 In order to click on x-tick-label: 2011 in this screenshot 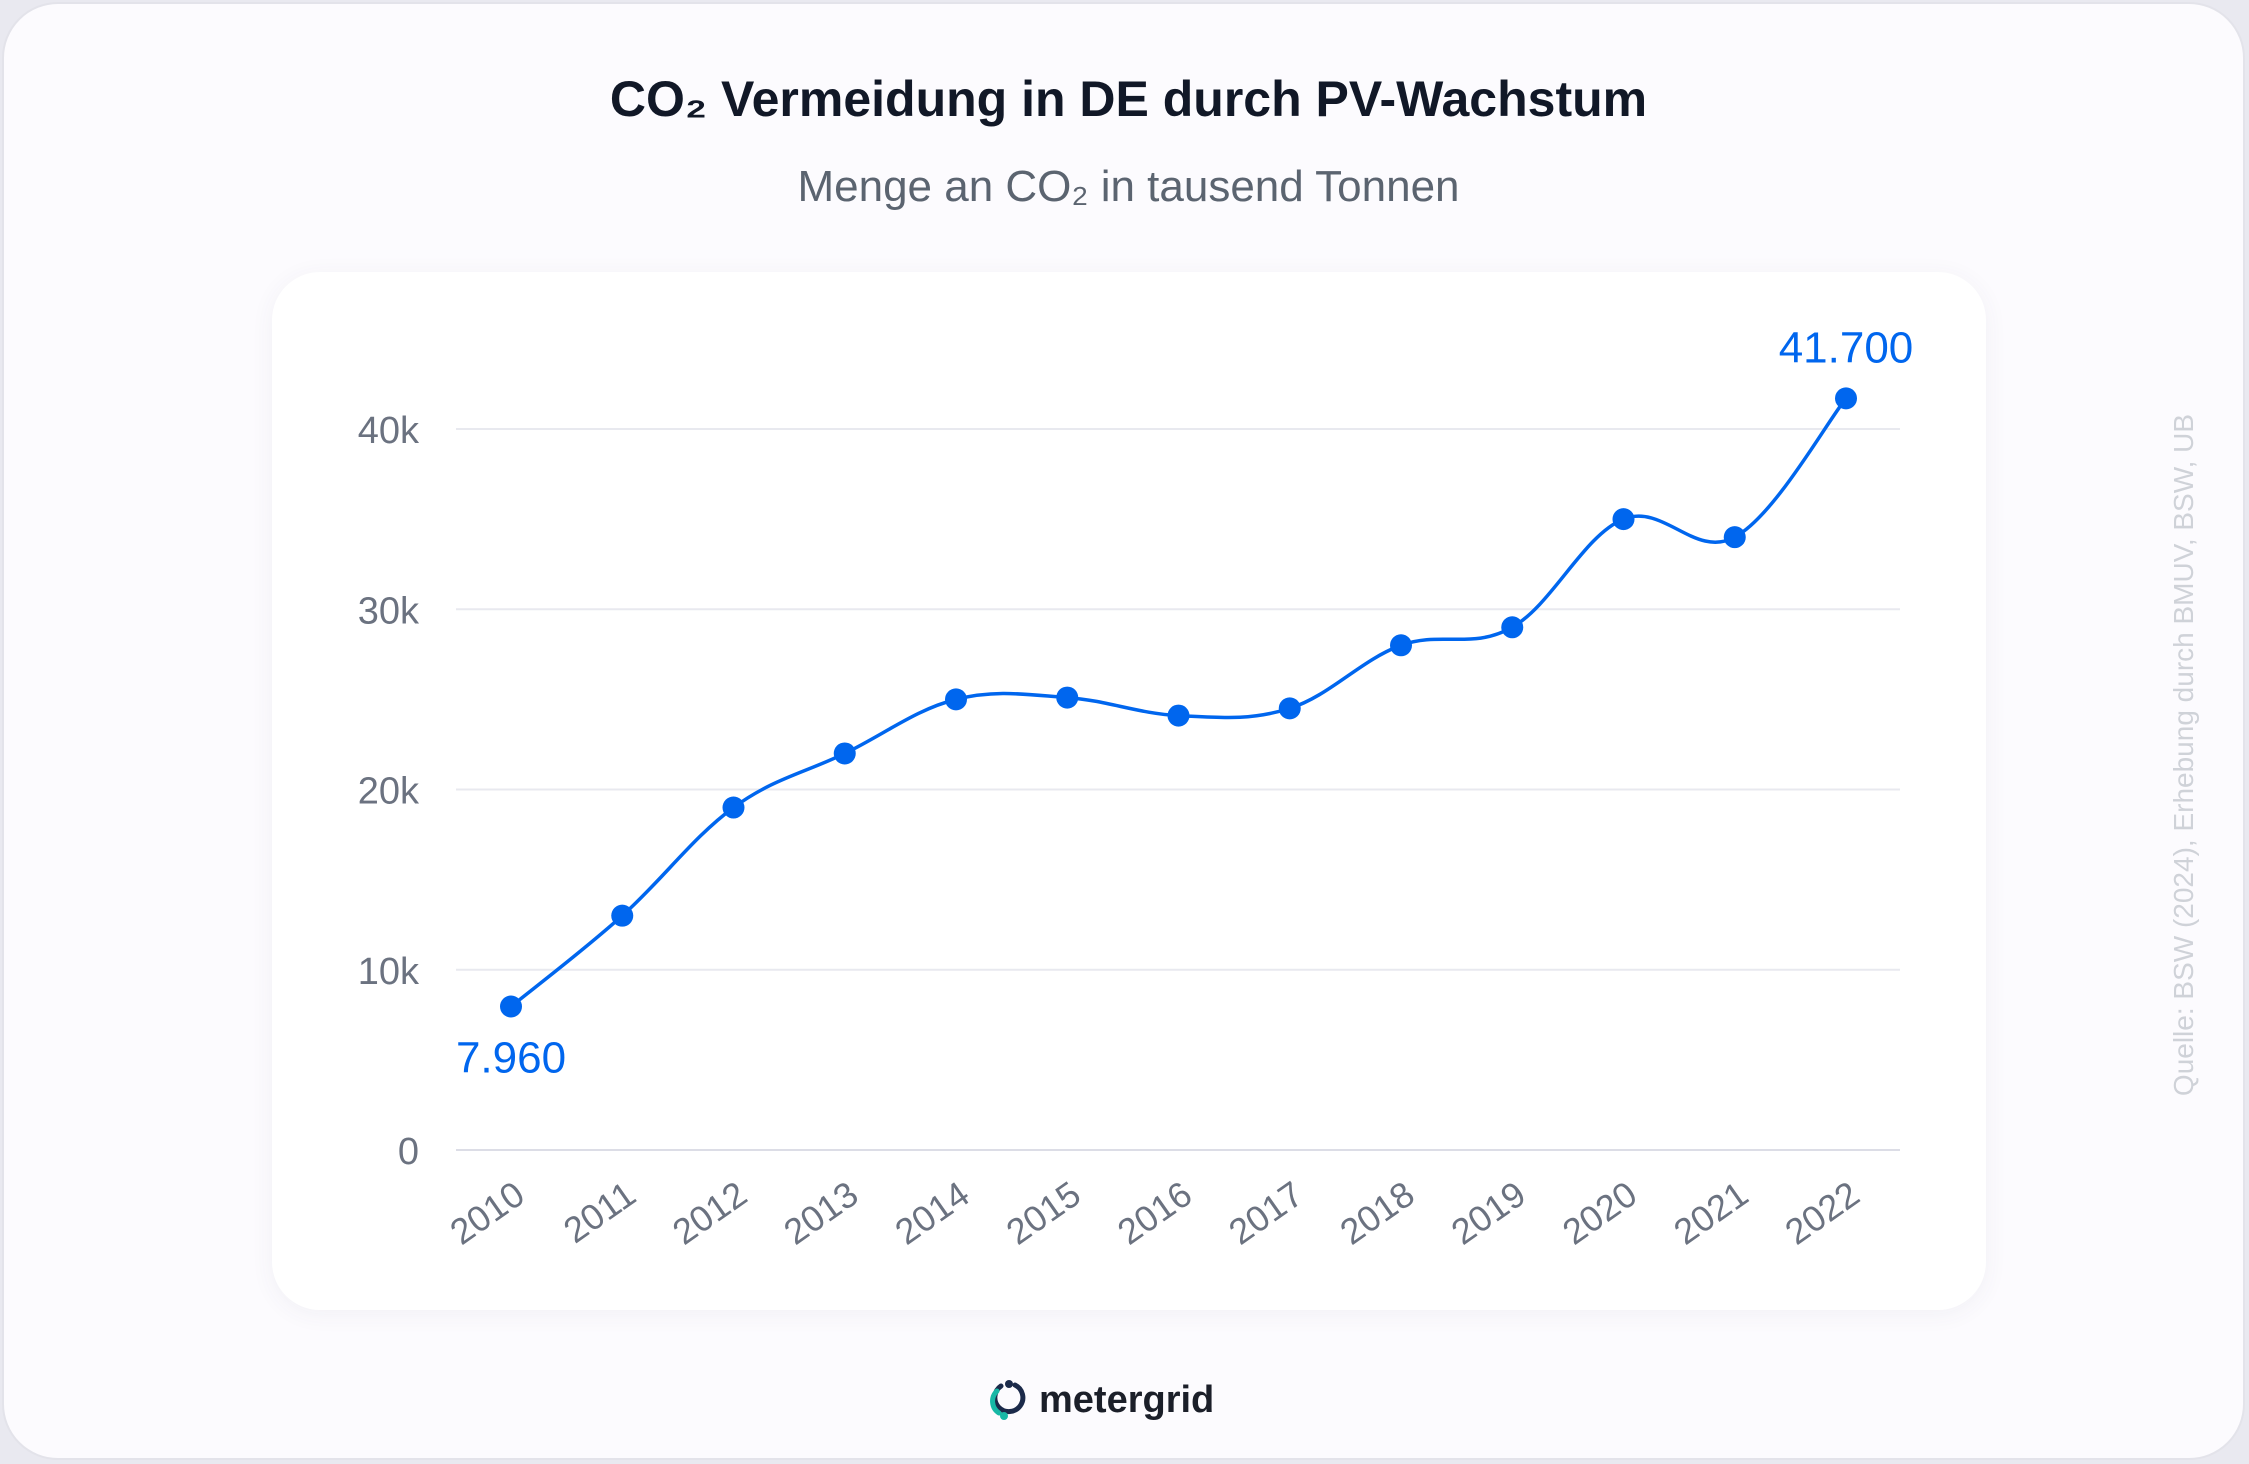, I will do `click(599, 1212)`.